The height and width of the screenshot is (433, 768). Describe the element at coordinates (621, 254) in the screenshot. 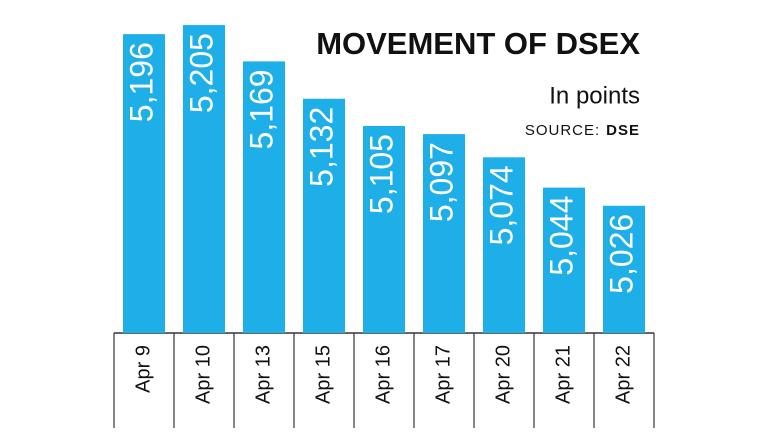

I see `value-label: 5,026` at that location.